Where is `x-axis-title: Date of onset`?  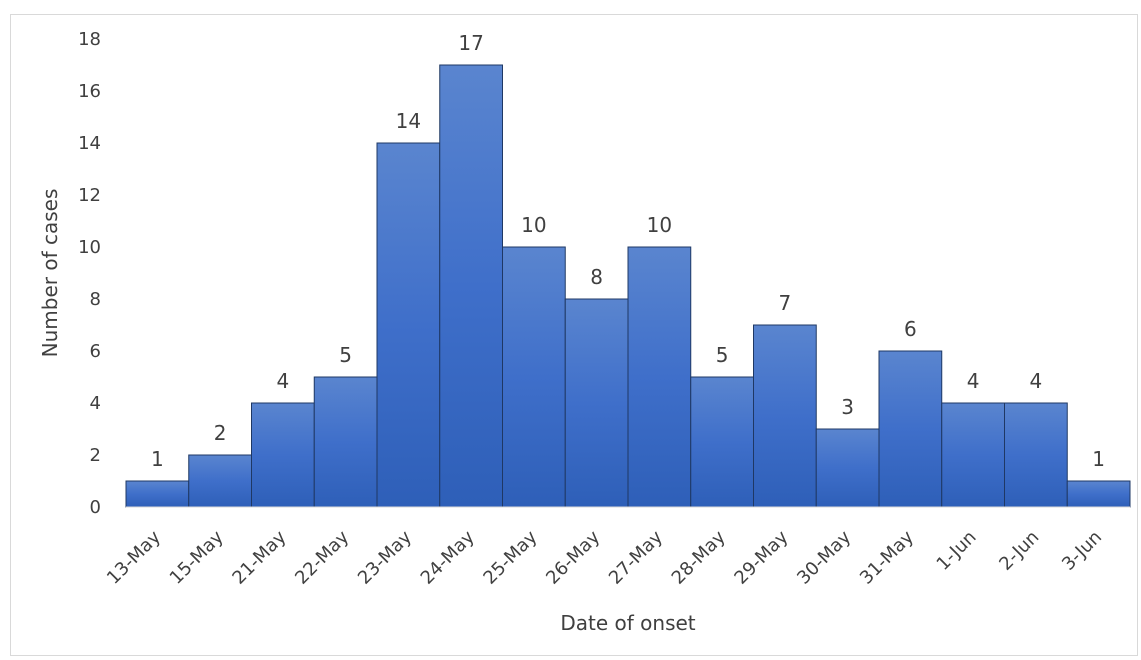 x-axis-title: Date of onset is located at coordinates (627, 623).